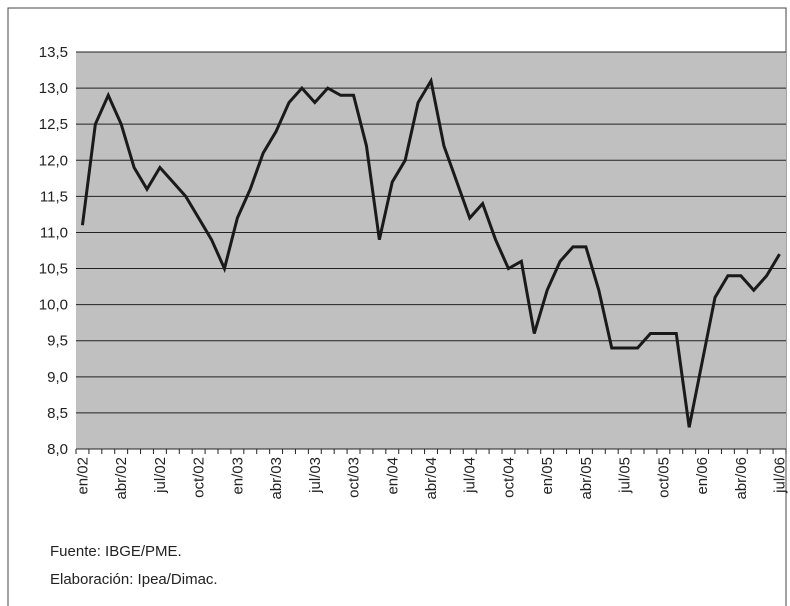 This screenshot has width=790, height=606. What do you see at coordinates (741, 478) in the screenshot?
I see `x-tick-label: abr/06` at bounding box center [741, 478].